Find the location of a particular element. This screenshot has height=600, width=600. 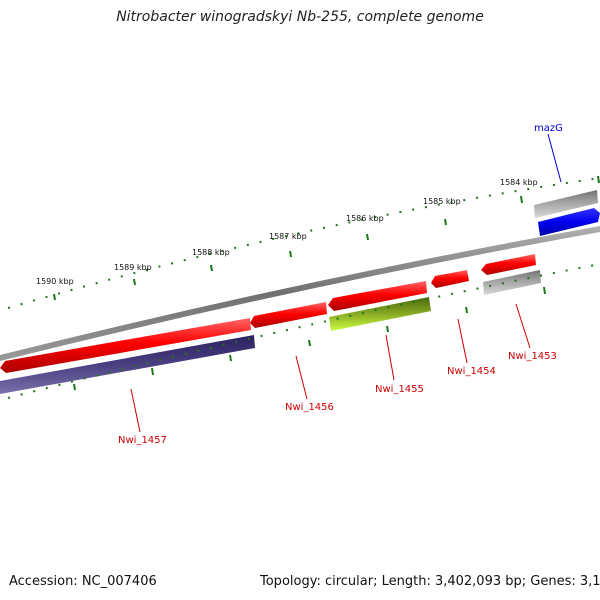

gene-nwi-1454-cds is located at coordinates (450, 279).